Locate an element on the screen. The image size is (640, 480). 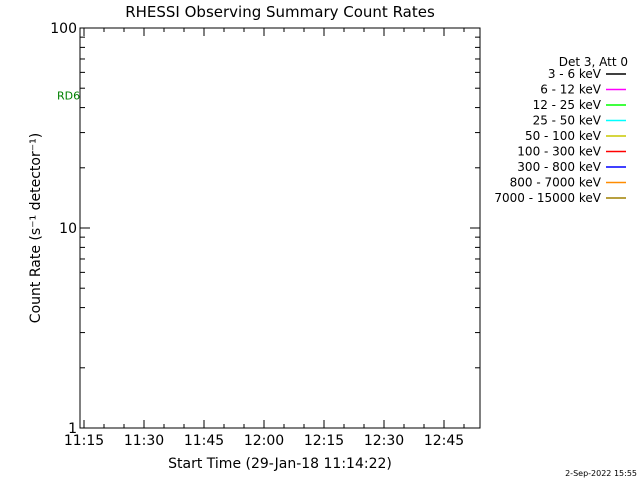
y-tick-label: 10 is located at coordinates (68, 229).